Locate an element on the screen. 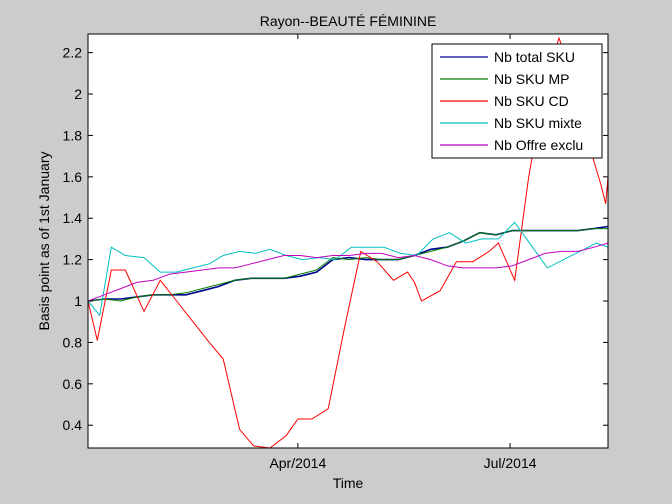  y-tick-label: 1 is located at coordinates (78, 301).